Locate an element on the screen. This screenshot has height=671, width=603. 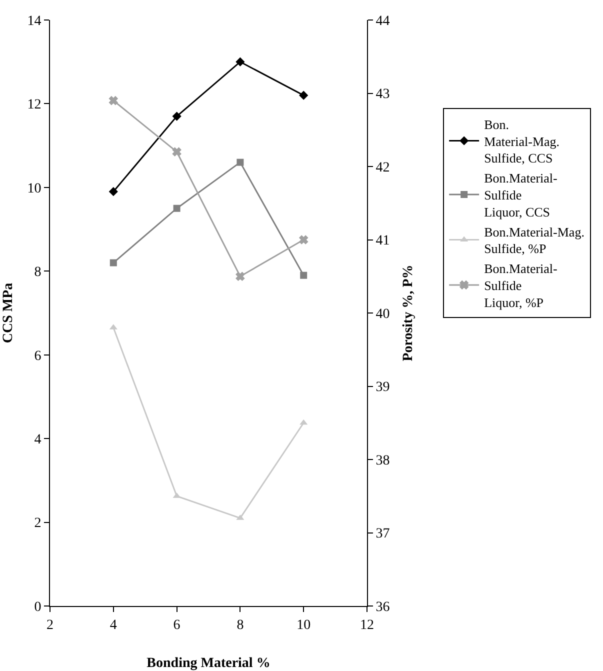
y2-tick-label: 37 is located at coordinates (383, 534).